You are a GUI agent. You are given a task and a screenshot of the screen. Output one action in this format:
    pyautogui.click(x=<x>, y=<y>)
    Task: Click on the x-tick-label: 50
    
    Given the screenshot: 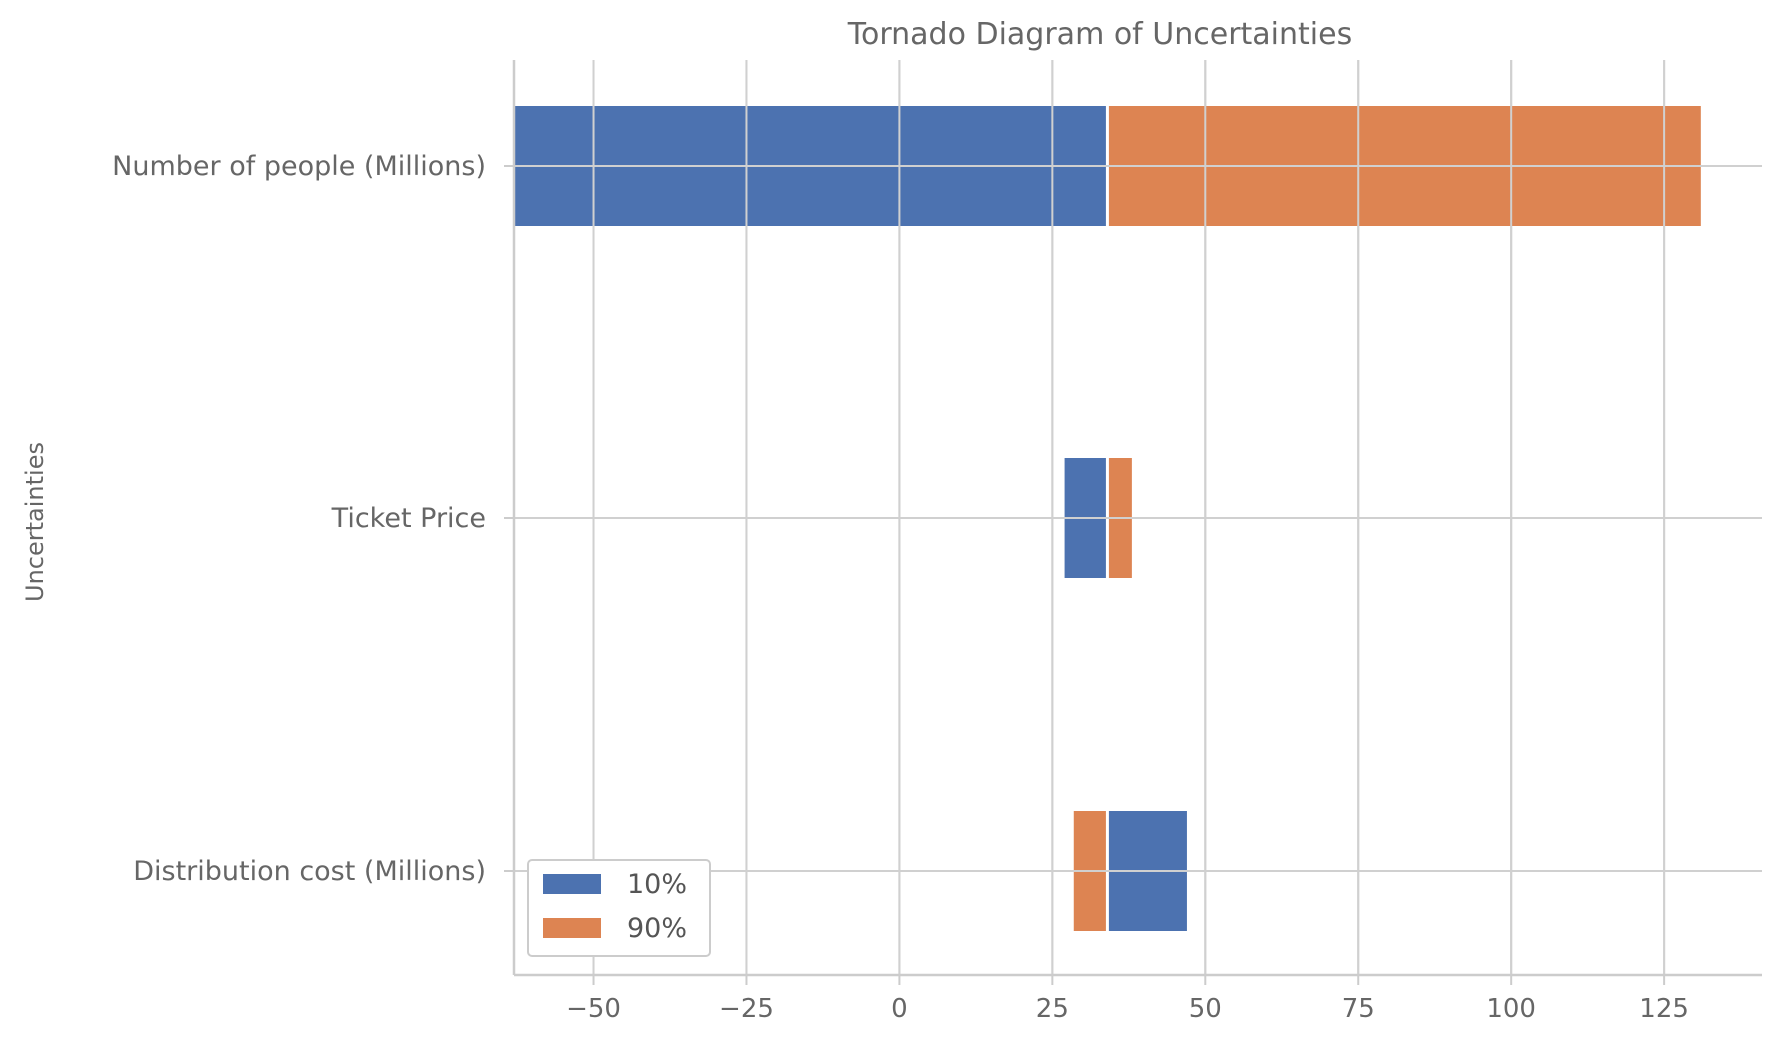 What is the action you would take?
    pyautogui.click(x=1205, y=1009)
    